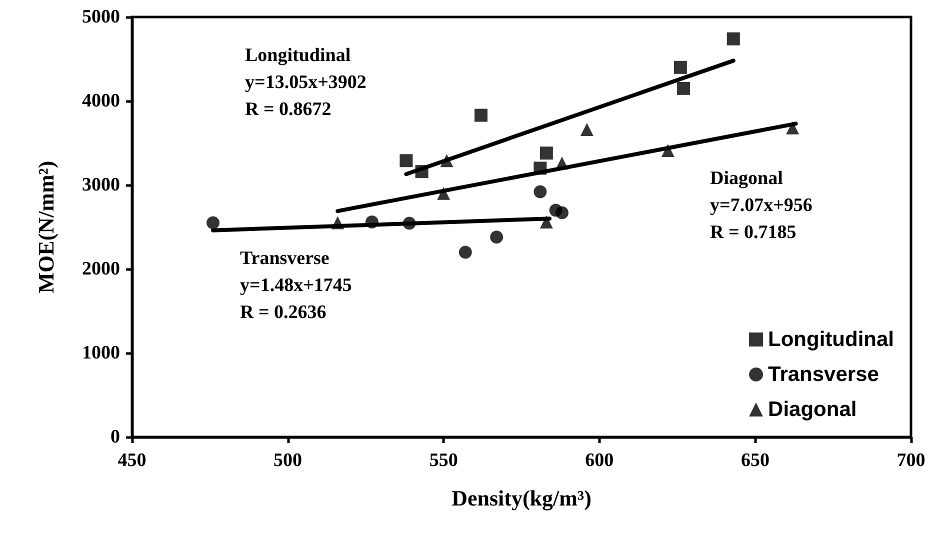 The image size is (934, 546). What do you see at coordinates (101, 101) in the screenshot?
I see `y-tick-label: 4000` at bounding box center [101, 101].